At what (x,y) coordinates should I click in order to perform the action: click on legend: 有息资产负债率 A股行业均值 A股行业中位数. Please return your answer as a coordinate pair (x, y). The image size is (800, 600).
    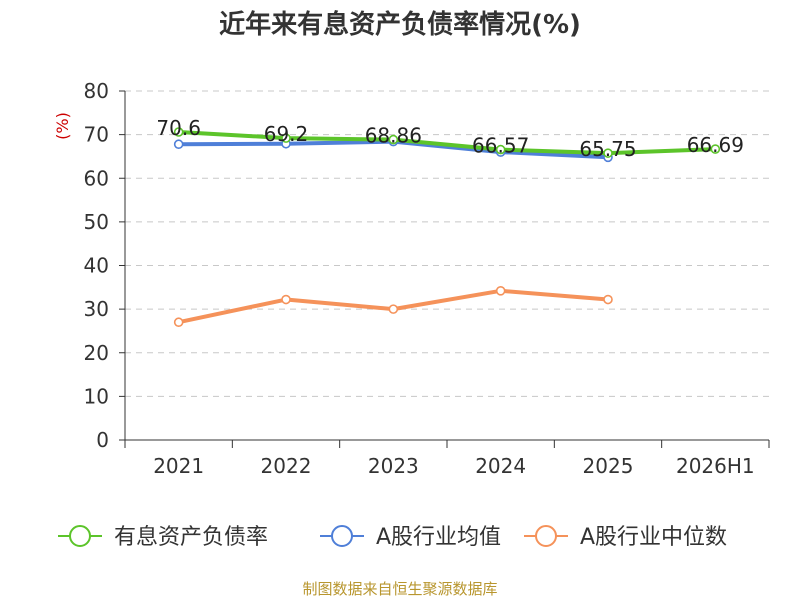
    Looking at the image, I should click on (392, 537).